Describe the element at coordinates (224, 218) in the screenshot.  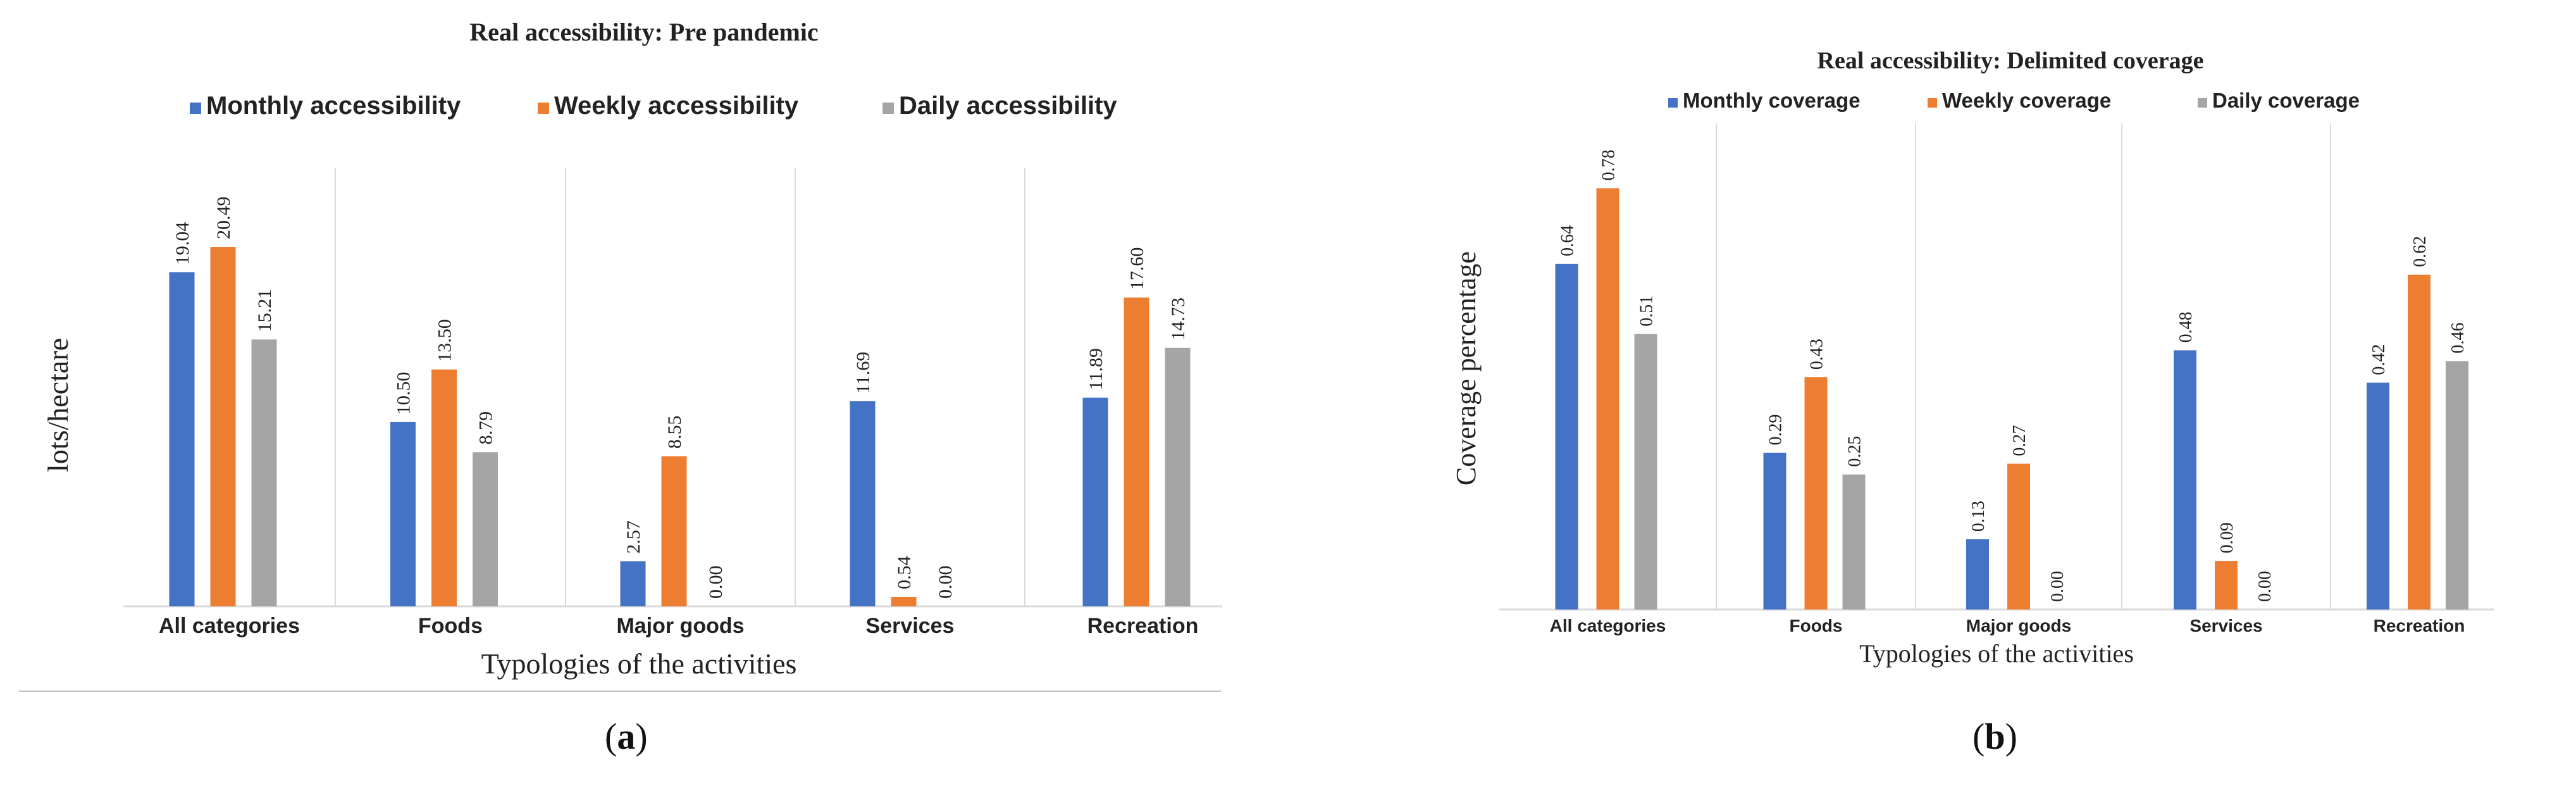
I see `chart-a-data-label: 20.49` at that location.